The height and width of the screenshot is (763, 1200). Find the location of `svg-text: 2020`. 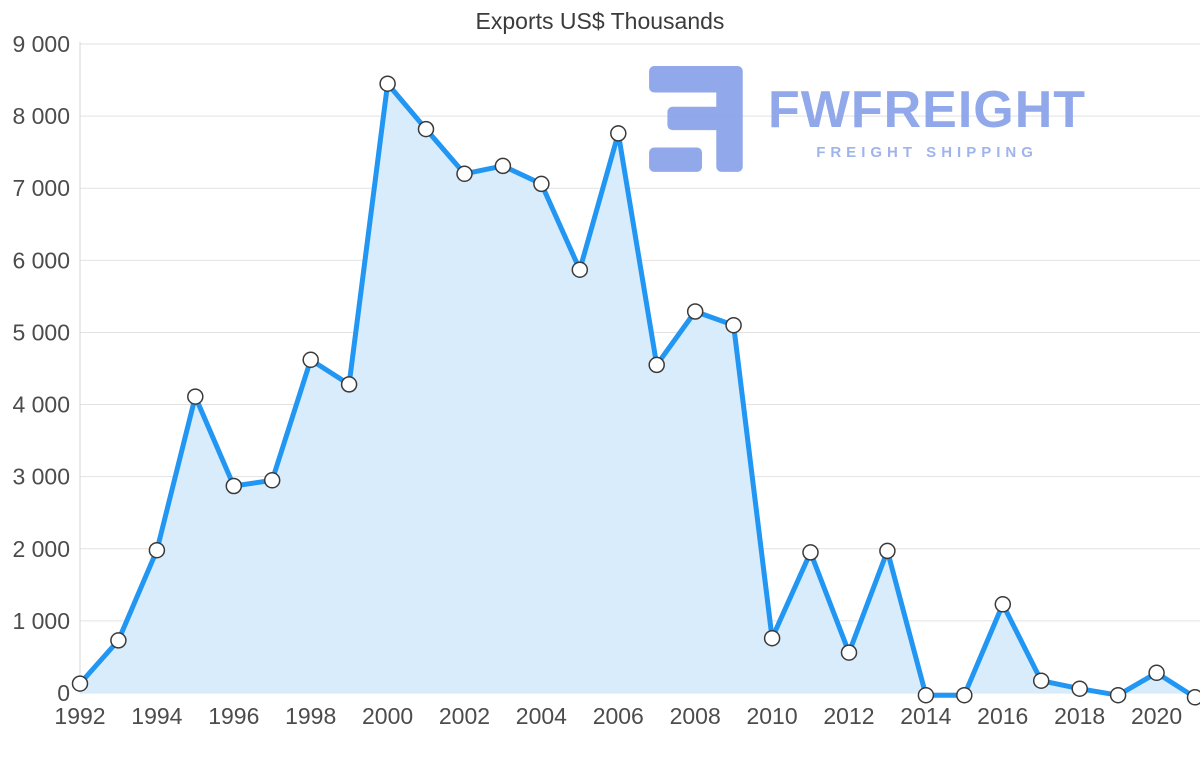

svg-text: 2020 is located at coordinates (1156, 716).